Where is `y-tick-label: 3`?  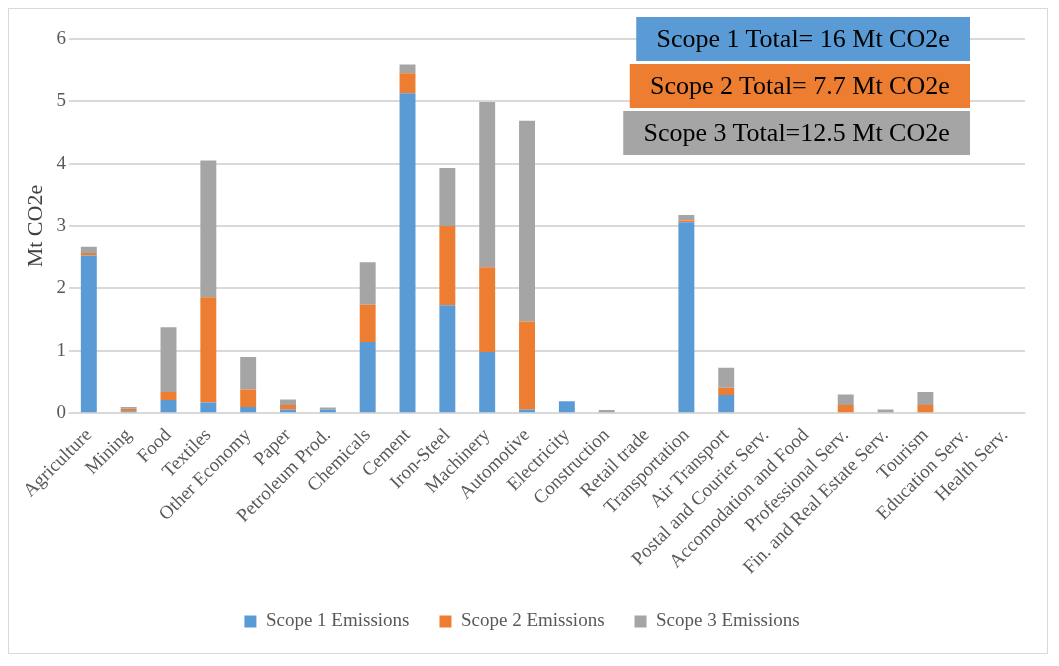
y-tick-label: 3 is located at coordinates (61, 225).